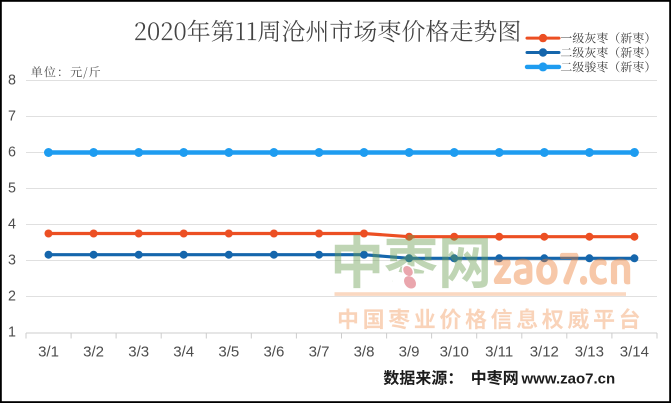 The image size is (671, 403). I want to click on svg-text: 3/12, so click(544, 352).